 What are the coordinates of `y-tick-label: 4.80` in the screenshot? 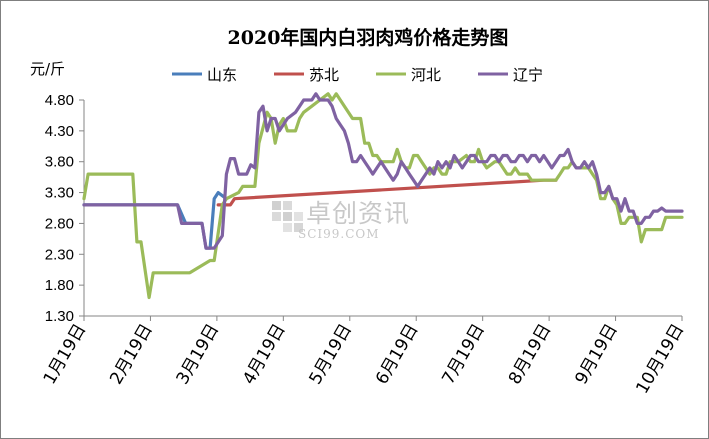 It's located at (59, 100).